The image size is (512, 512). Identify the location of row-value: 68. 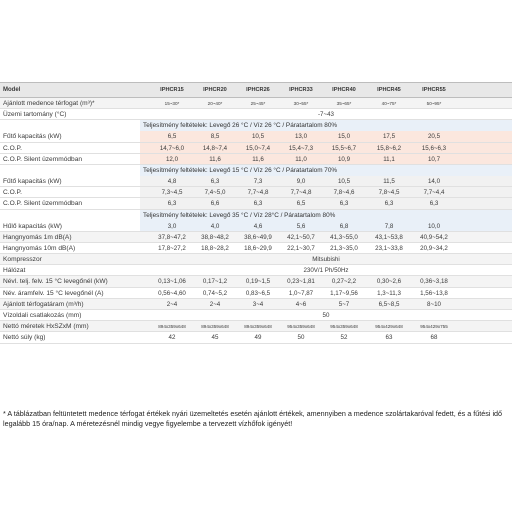
(434, 338).